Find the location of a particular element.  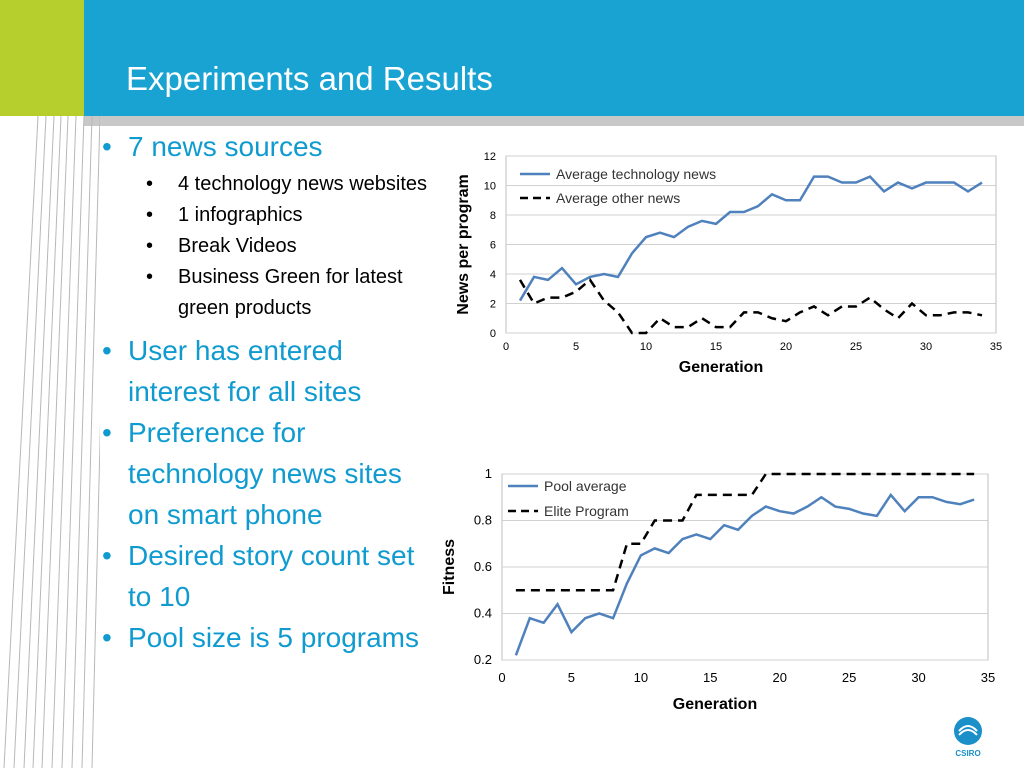

y-tick-label: 1 is located at coordinates (488, 473).